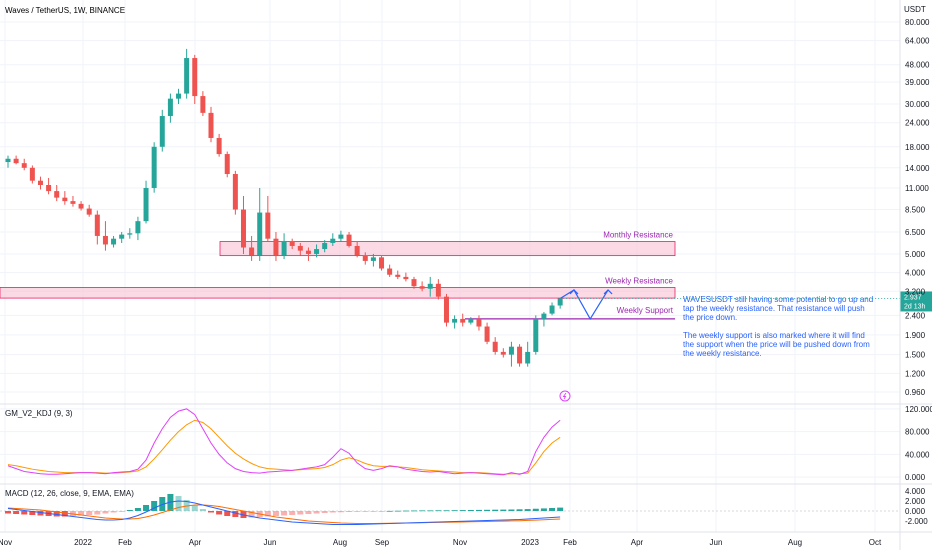 The image size is (932, 550). What do you see at coordinates (915, 273) in the screenshot?
I see `price-tick-label: 4.000` at bounding box center [915, 273].